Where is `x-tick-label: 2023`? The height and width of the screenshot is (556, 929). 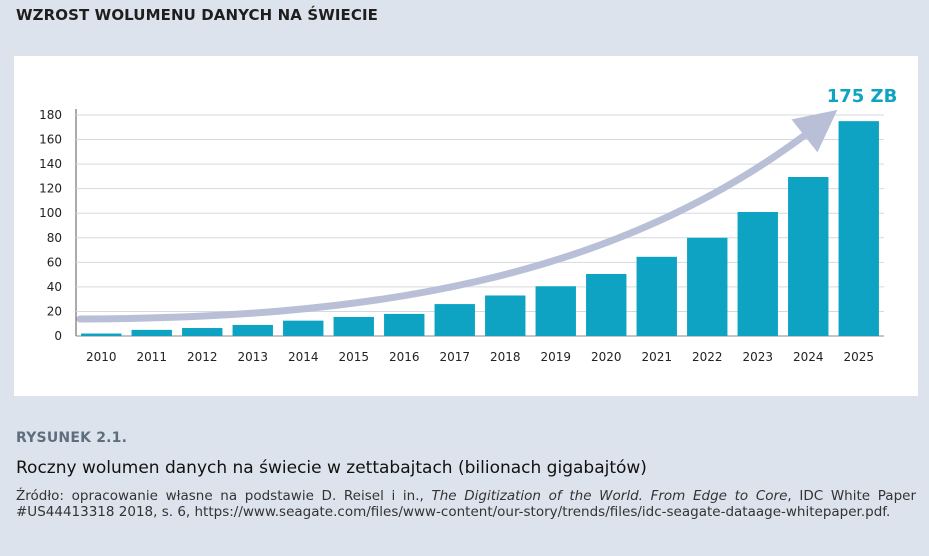
x-tick-label: 2023 is located at coordinates (757, 357).